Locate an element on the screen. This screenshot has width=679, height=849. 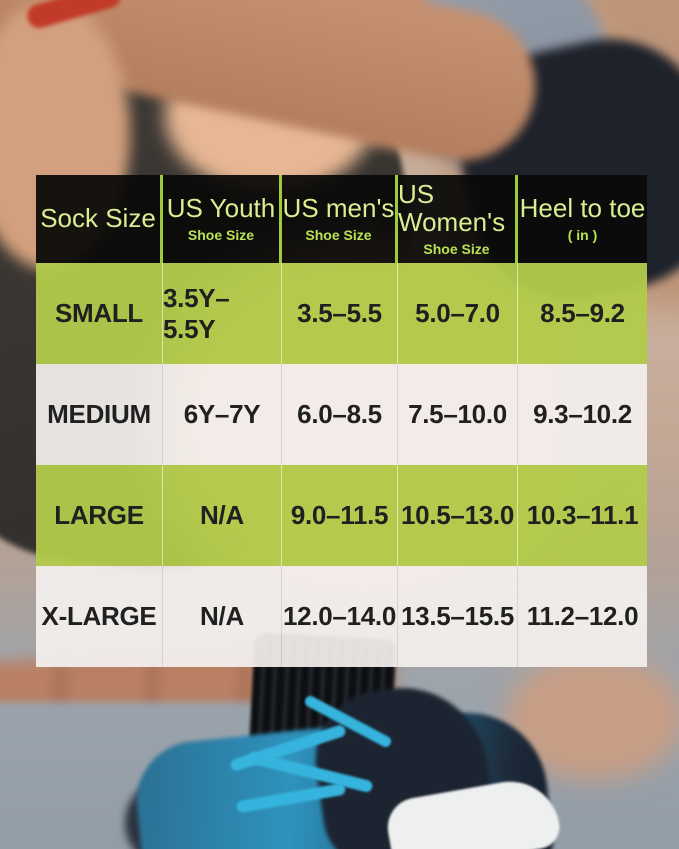
column-title: US Youth is located at coordinates (221, 207).